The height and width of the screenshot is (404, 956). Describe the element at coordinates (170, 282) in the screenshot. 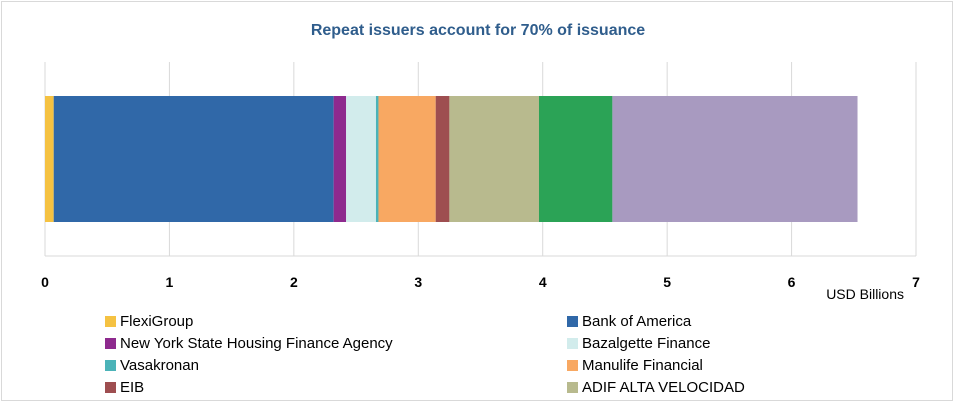

I see `x-tick-label: 1` at that location.